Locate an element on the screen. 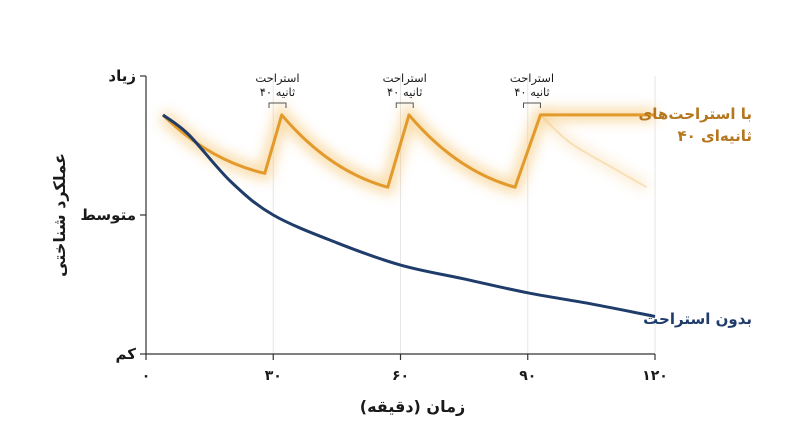 The height and width of the screenshot is (447, 800). x-tick-label: ۳۰ is located at coordinates (273, 376).